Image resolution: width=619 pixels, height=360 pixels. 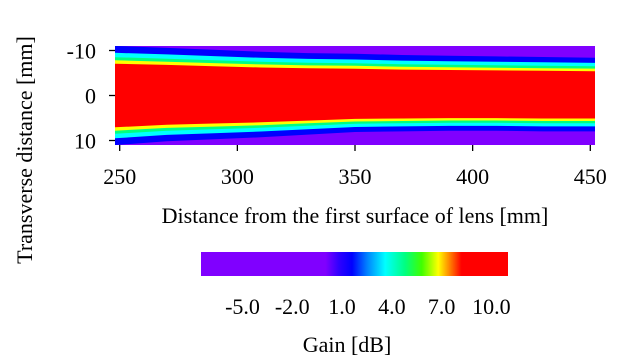 What do you see at coordinates (242, 306) in the screenshot?
I see `colorbar-tick-label: -5.0` at bounding box center [242, 306].